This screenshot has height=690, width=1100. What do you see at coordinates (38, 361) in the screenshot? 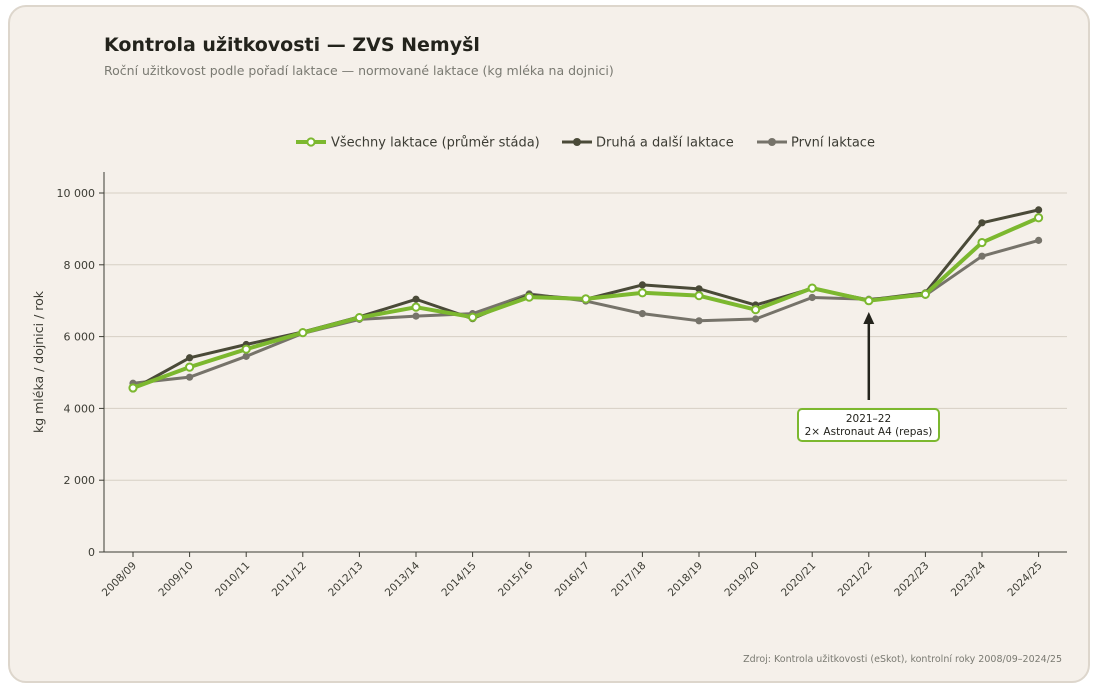
I see `y-axis-label: kg mléka / dojnici / rok` at bounding box center [38, 361].